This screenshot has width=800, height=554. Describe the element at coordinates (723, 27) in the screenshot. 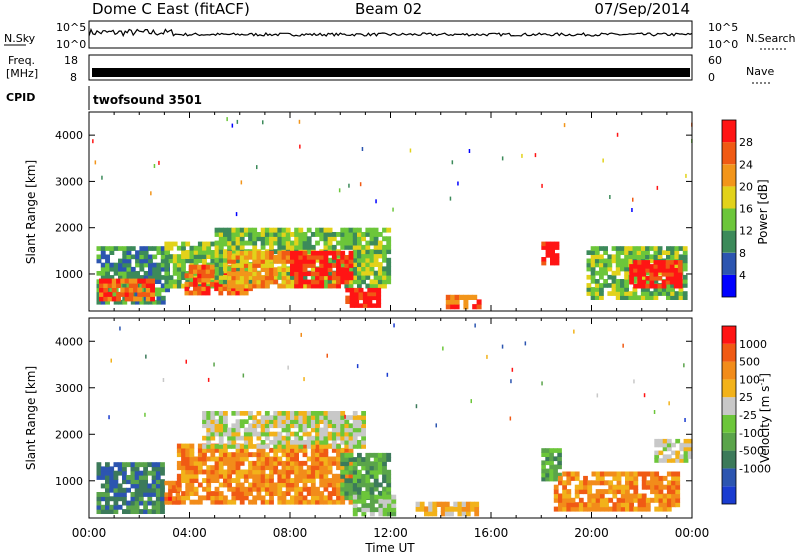

I see `noise-tick-right-high: 10^5` at that location.